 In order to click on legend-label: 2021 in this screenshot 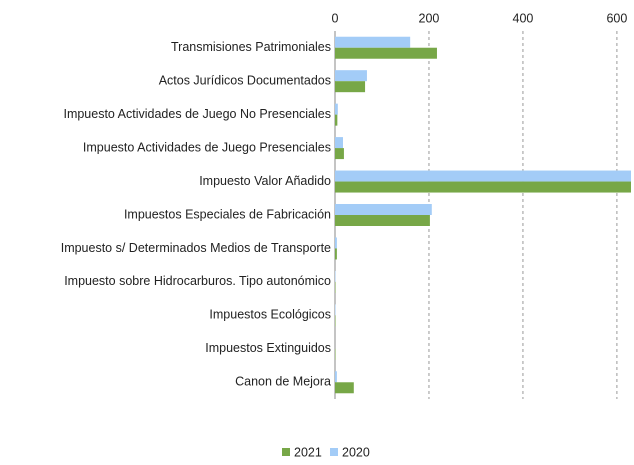, I will do `click(308, 452)`.